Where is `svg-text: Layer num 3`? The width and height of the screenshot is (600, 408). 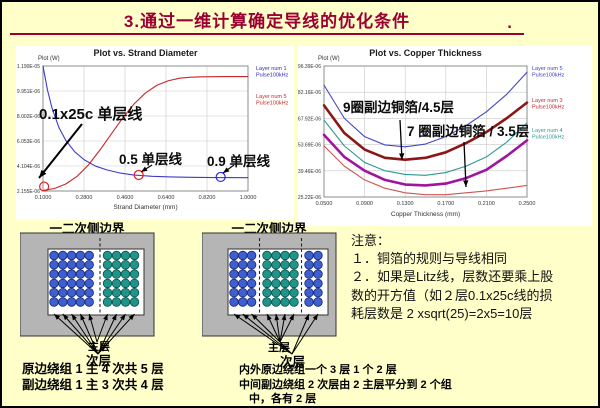 svg-text: Layer num 3 is located at coordinates (547, 101).